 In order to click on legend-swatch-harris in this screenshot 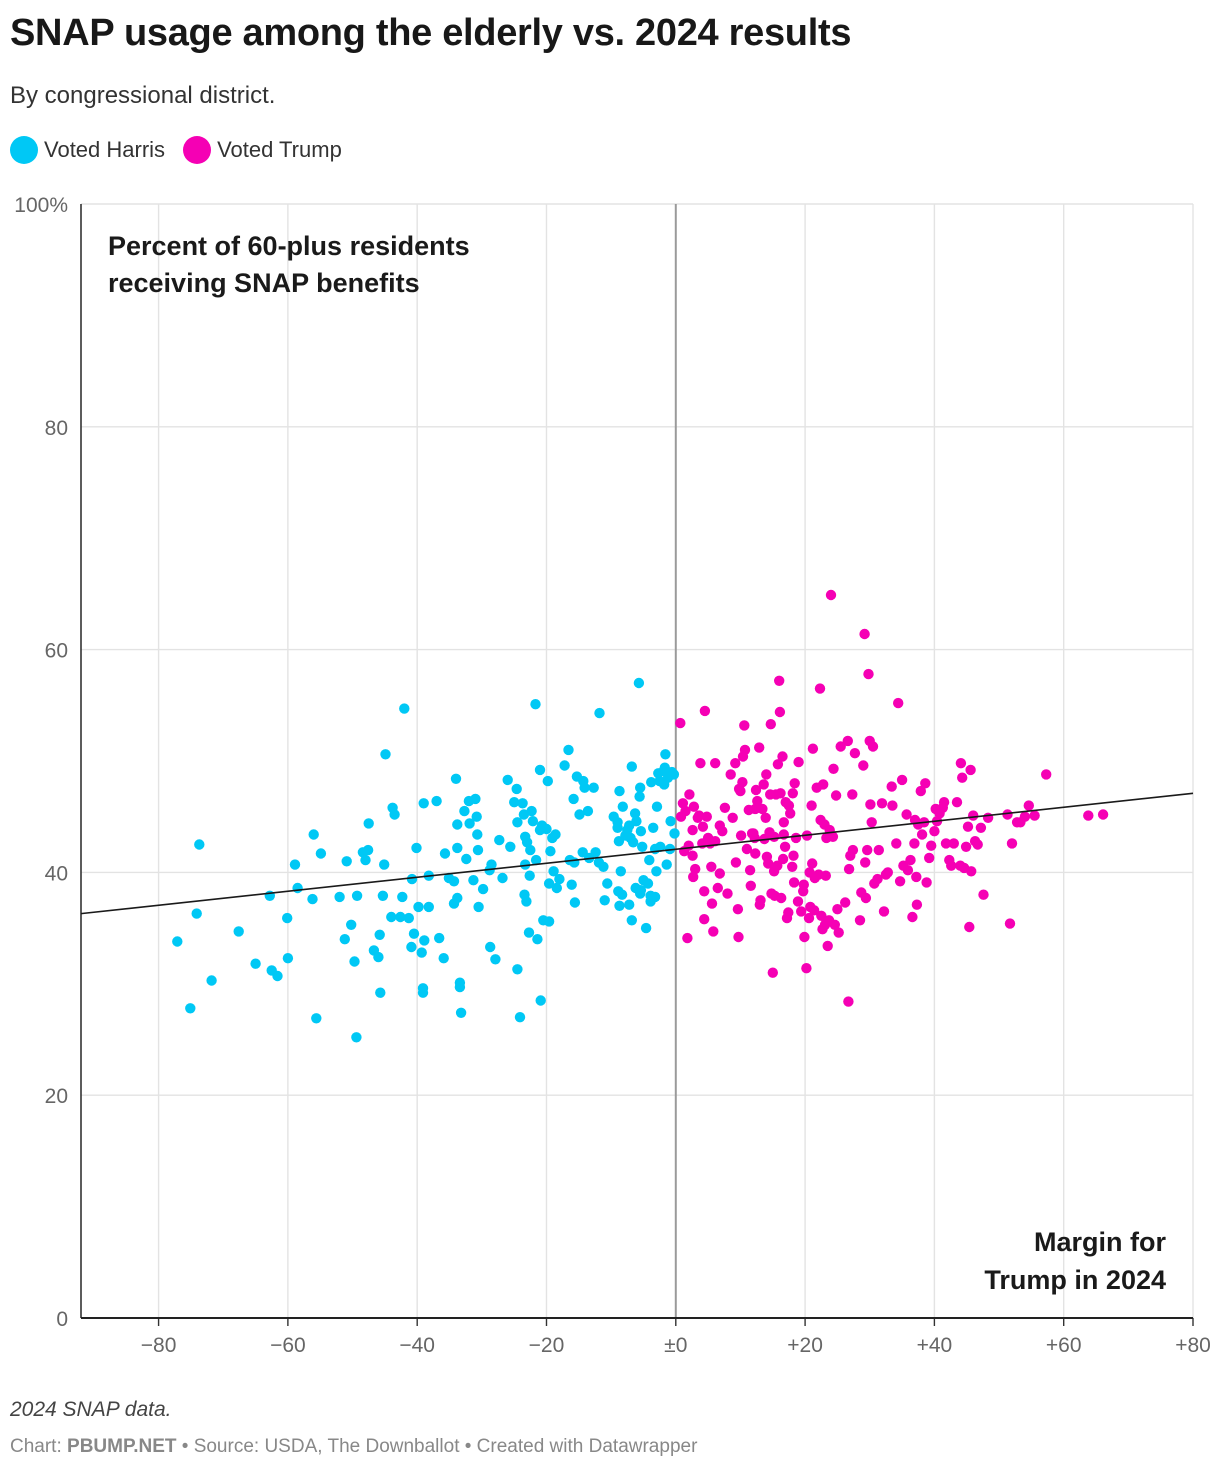, I will do `click(24, 150)`.